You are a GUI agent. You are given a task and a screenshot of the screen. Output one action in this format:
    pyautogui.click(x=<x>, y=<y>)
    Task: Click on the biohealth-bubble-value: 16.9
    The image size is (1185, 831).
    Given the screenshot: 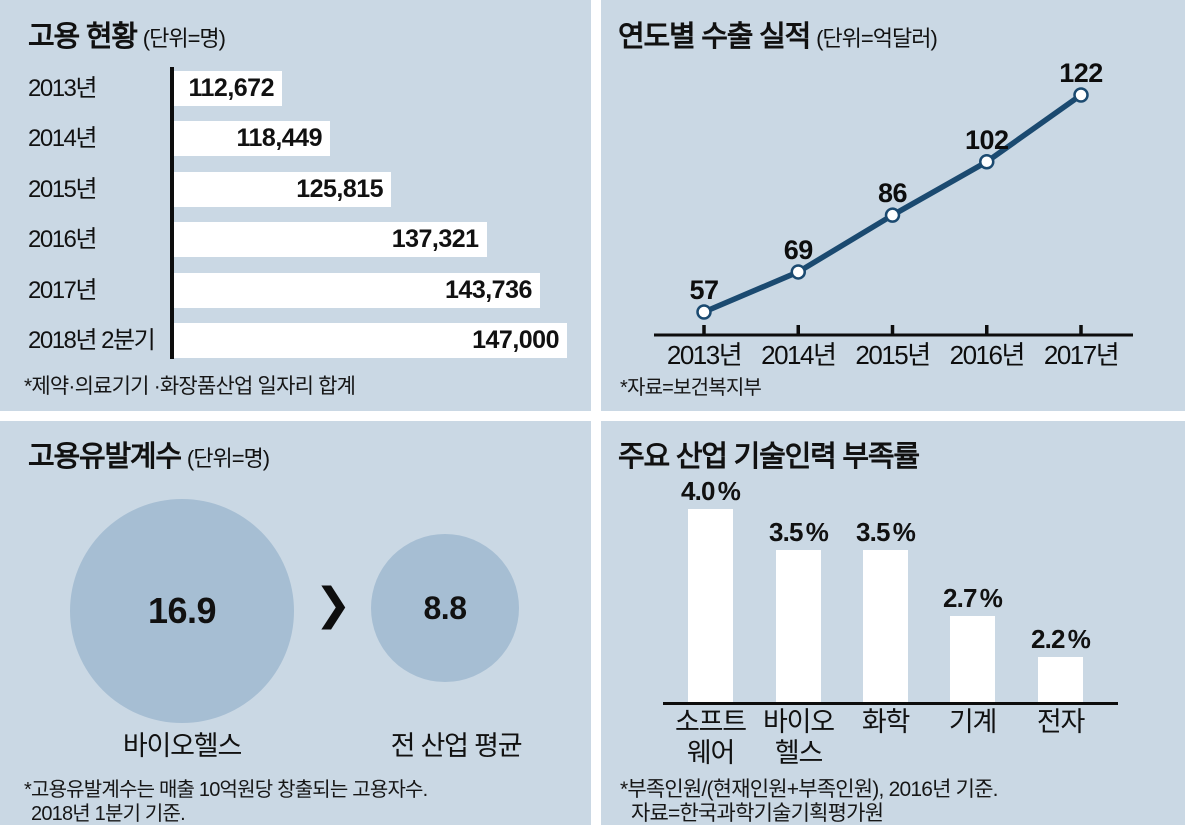 What is the action you would take?
    pyautogui.click(x=182, y=610)
    